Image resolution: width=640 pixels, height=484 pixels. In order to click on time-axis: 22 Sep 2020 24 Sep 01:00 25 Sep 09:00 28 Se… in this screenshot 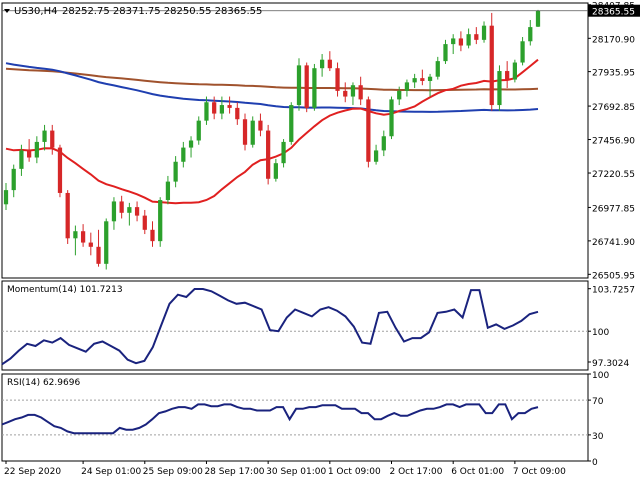, I will do `click(285, 469)`.